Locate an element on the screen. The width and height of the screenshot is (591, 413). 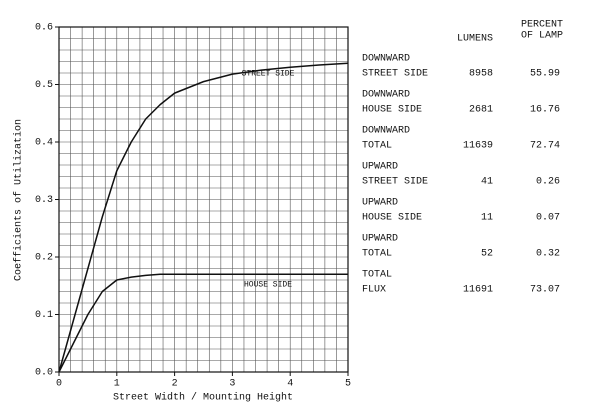
y-tick-label: 0.5 is located at coordinates (44, 85).